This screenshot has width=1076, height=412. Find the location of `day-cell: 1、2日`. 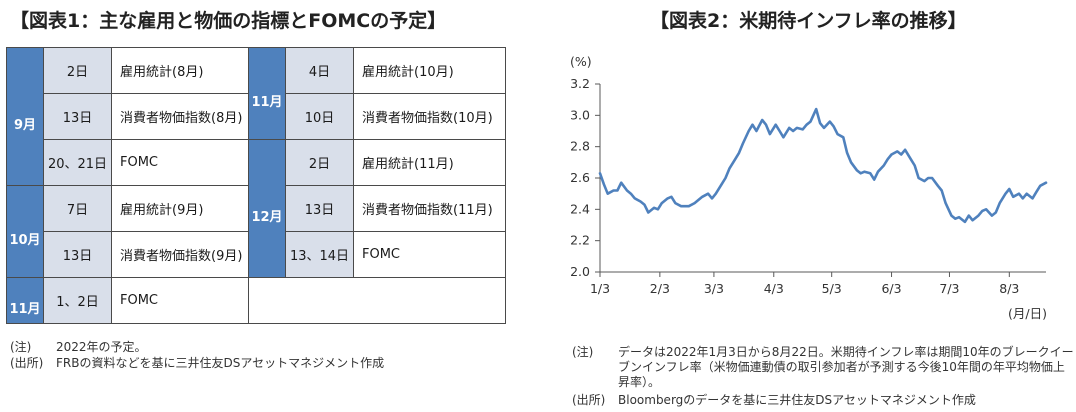

day-cell: 1、2日 is located at coordinates (77, 300).